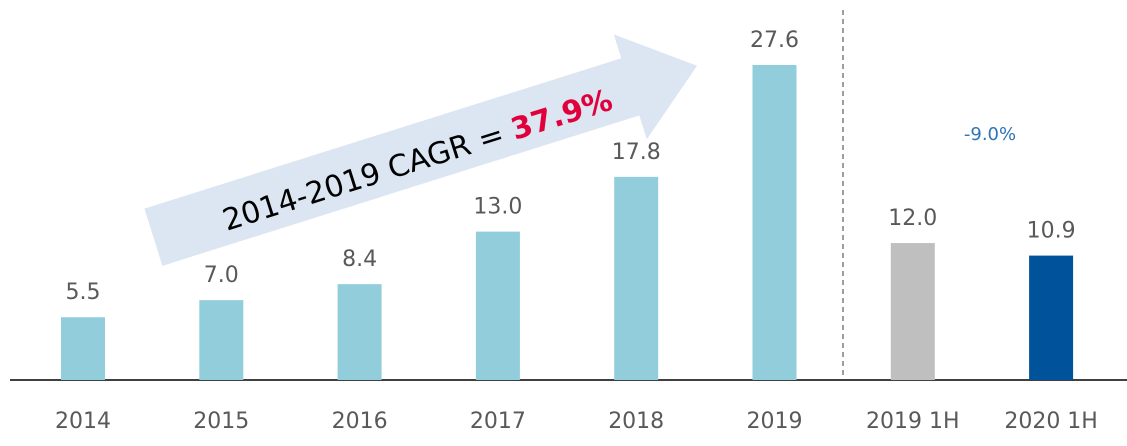  Describe the element at coordinates (83, 421) in the screenshot. I see `x-tick-label: 2014` at that location.